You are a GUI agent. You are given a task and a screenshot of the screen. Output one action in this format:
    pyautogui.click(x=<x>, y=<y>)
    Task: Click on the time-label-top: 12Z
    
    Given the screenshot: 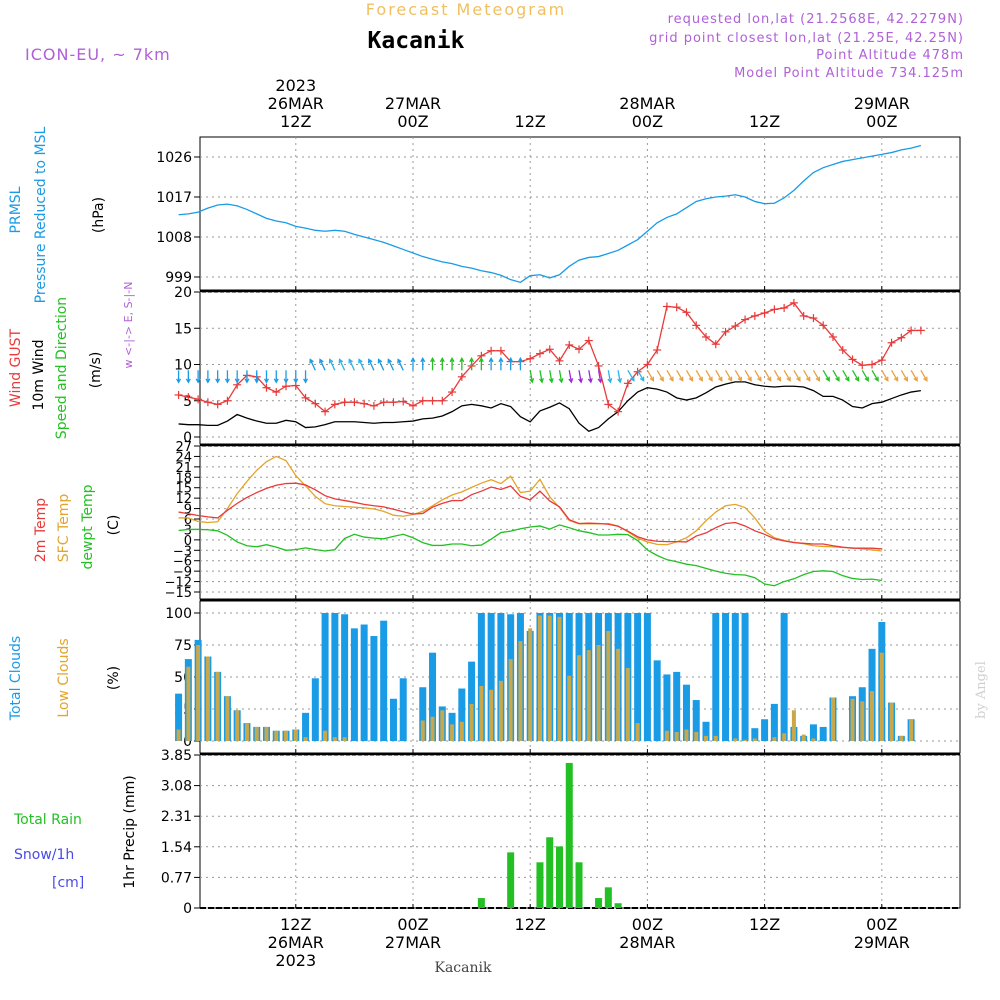 What is the action you would take?
    pyautogui.click(x=530, y=121)
    